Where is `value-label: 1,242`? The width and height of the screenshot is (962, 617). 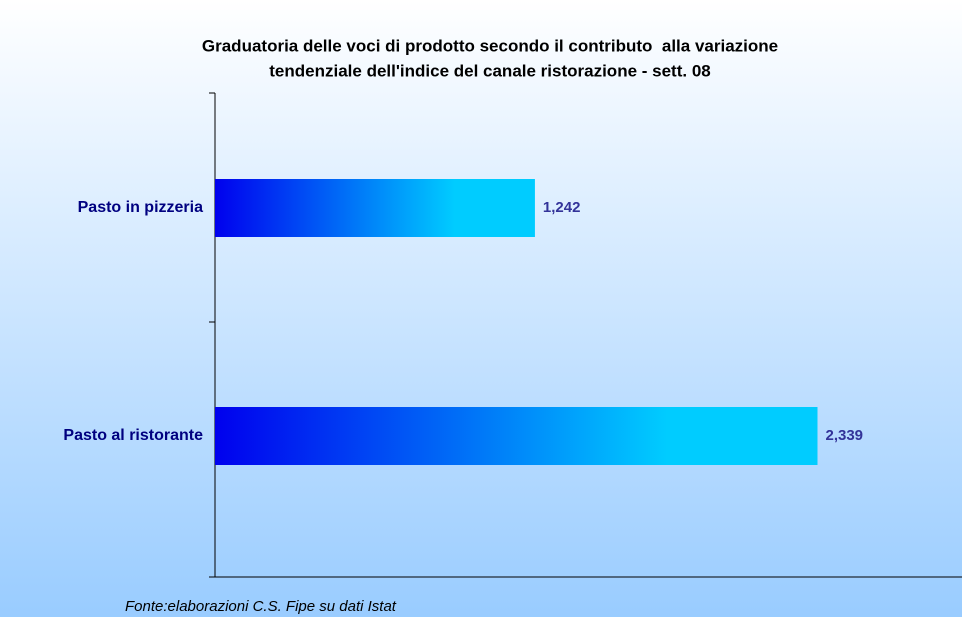
value-label: 1,242 is located at coordinates (562, 207).